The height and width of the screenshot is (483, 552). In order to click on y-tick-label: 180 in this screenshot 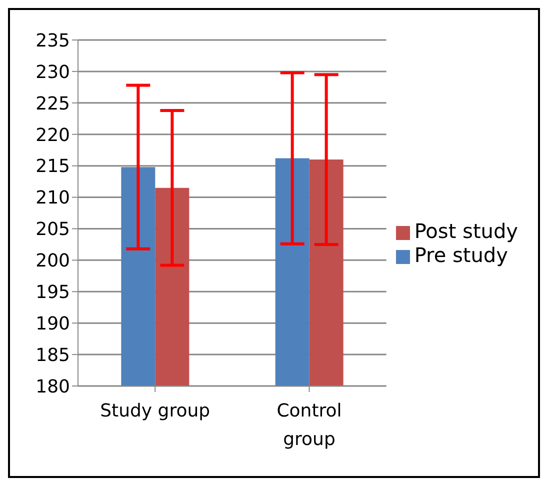, I will do `click(53, 387)`.